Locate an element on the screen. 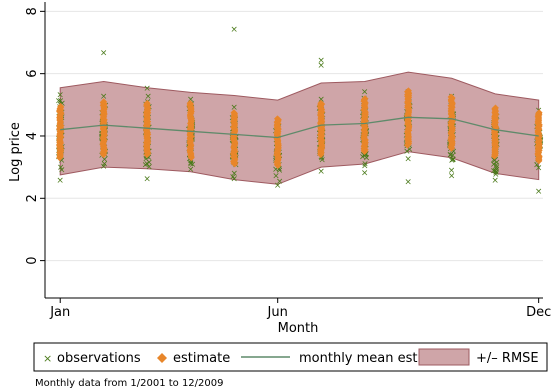  legend-box is located at coordinates (290, 357).